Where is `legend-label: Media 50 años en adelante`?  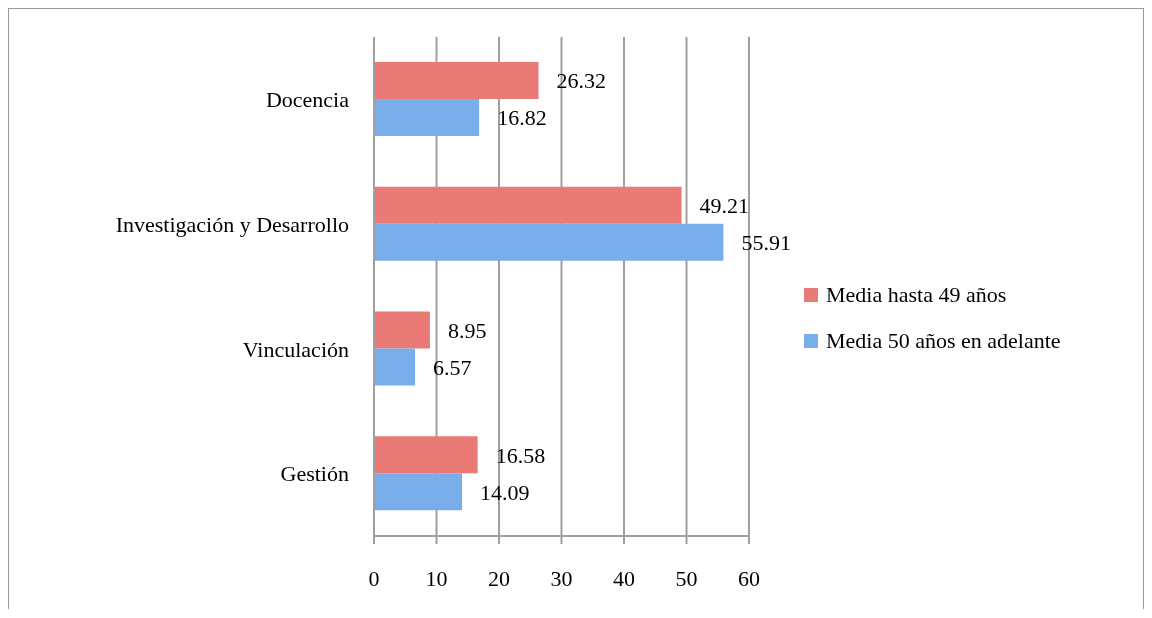 legend-label: Media 50 años en adelante is located at coordinates (943, 341).